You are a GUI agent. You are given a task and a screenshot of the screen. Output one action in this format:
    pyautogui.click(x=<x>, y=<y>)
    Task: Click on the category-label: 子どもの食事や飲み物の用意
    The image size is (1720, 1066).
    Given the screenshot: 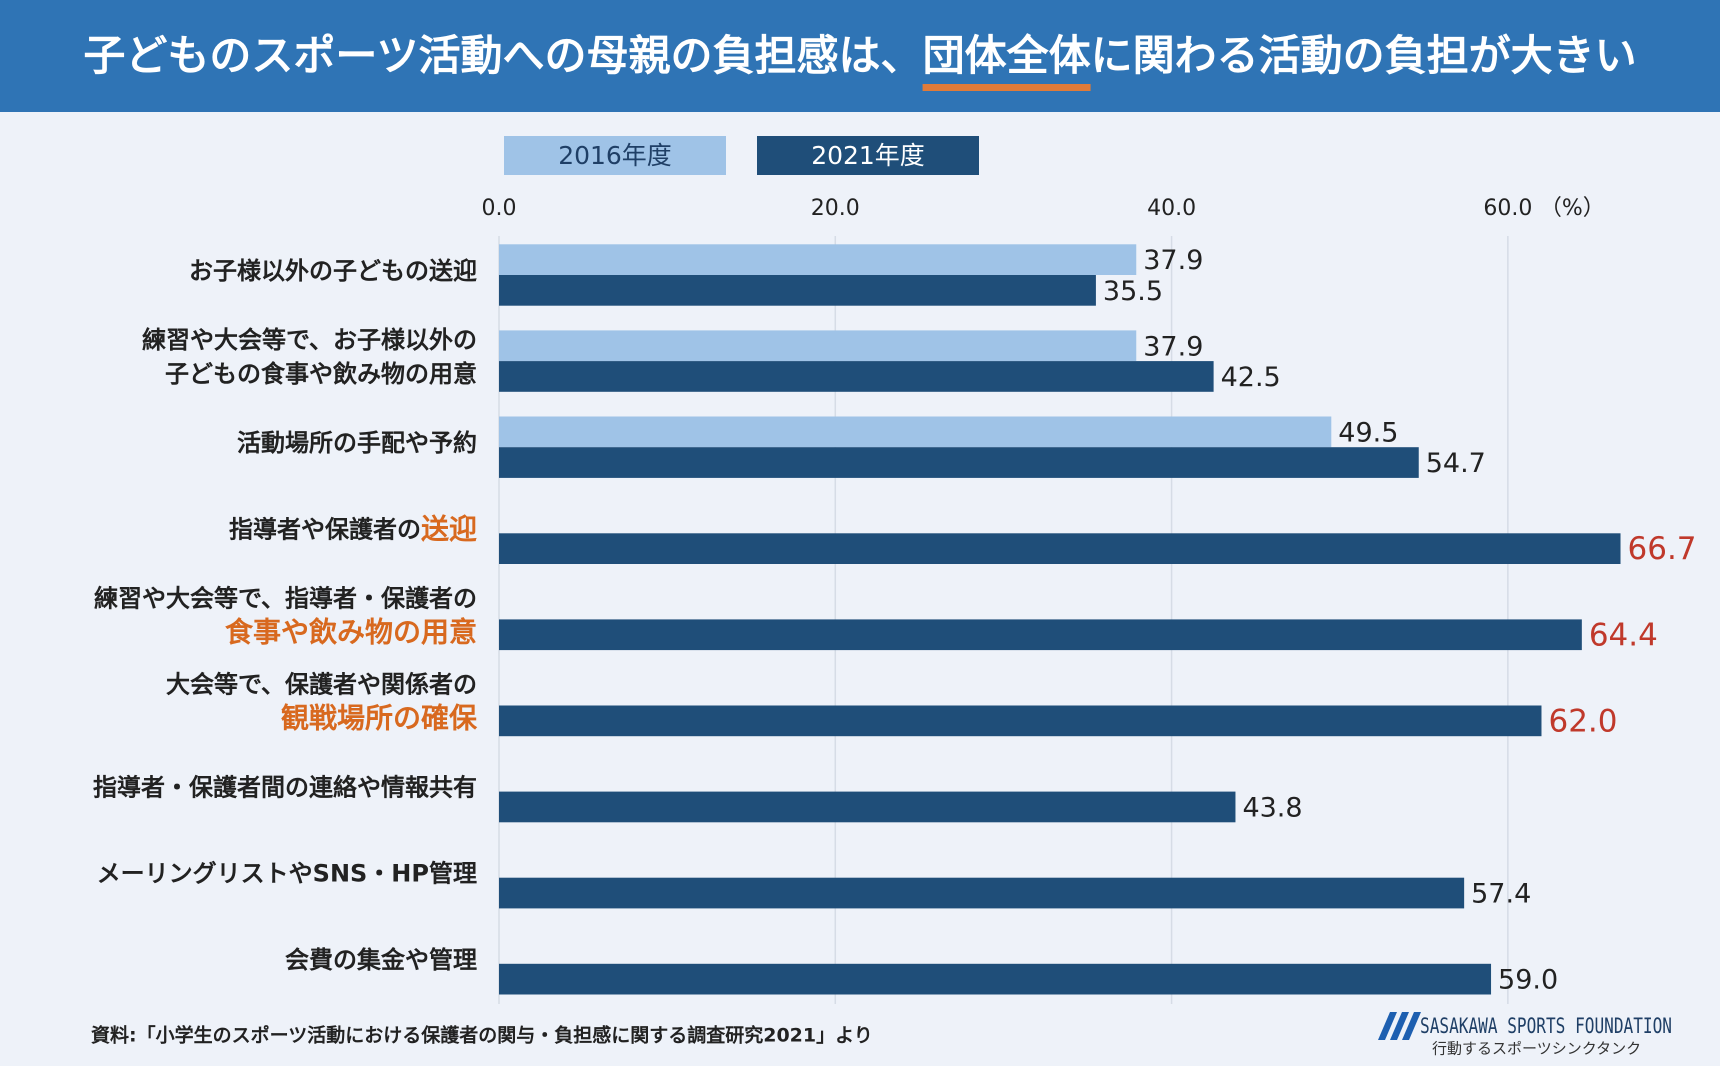 What is the action you would take?
    pyautogui.click(x=321, y=374)
    